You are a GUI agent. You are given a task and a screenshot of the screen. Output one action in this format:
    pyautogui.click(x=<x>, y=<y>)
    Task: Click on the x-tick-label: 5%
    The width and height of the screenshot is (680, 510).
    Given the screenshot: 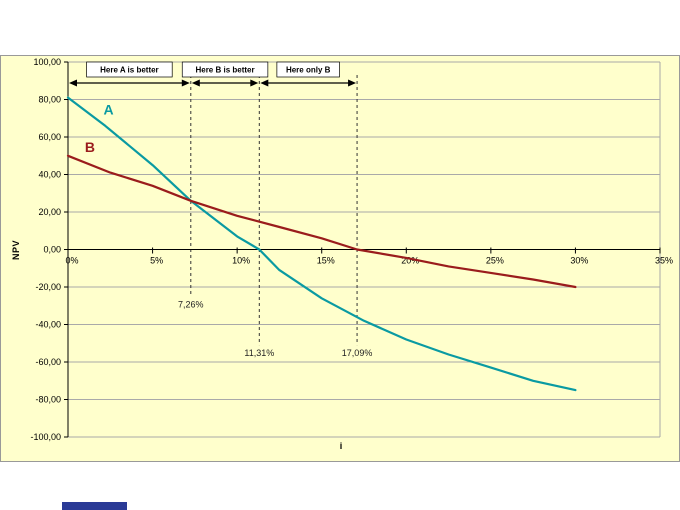 What is the action you would take?
    pyautogui.click(x=156, y=261)
    